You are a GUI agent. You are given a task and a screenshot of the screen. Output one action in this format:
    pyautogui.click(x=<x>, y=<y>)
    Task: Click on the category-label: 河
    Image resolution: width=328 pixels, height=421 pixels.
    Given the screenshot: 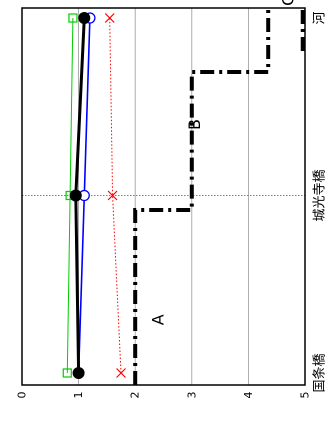 What is the action you would take?
    pyautogui.click(x=320, y=17)
    